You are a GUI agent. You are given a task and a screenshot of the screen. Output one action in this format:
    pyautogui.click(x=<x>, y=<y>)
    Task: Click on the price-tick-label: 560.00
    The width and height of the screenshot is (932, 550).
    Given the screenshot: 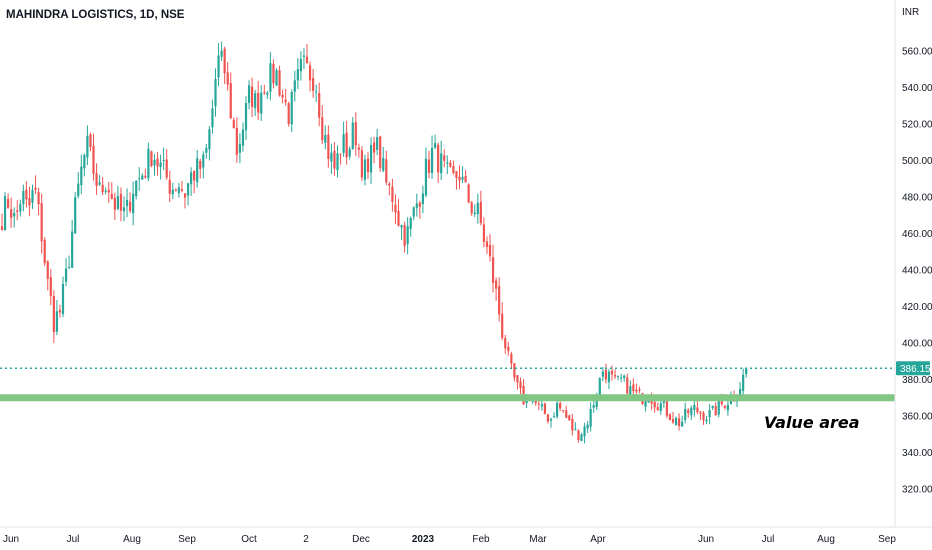 What is the action you would take?
    pyautogui.click(x=917, y=52)
    